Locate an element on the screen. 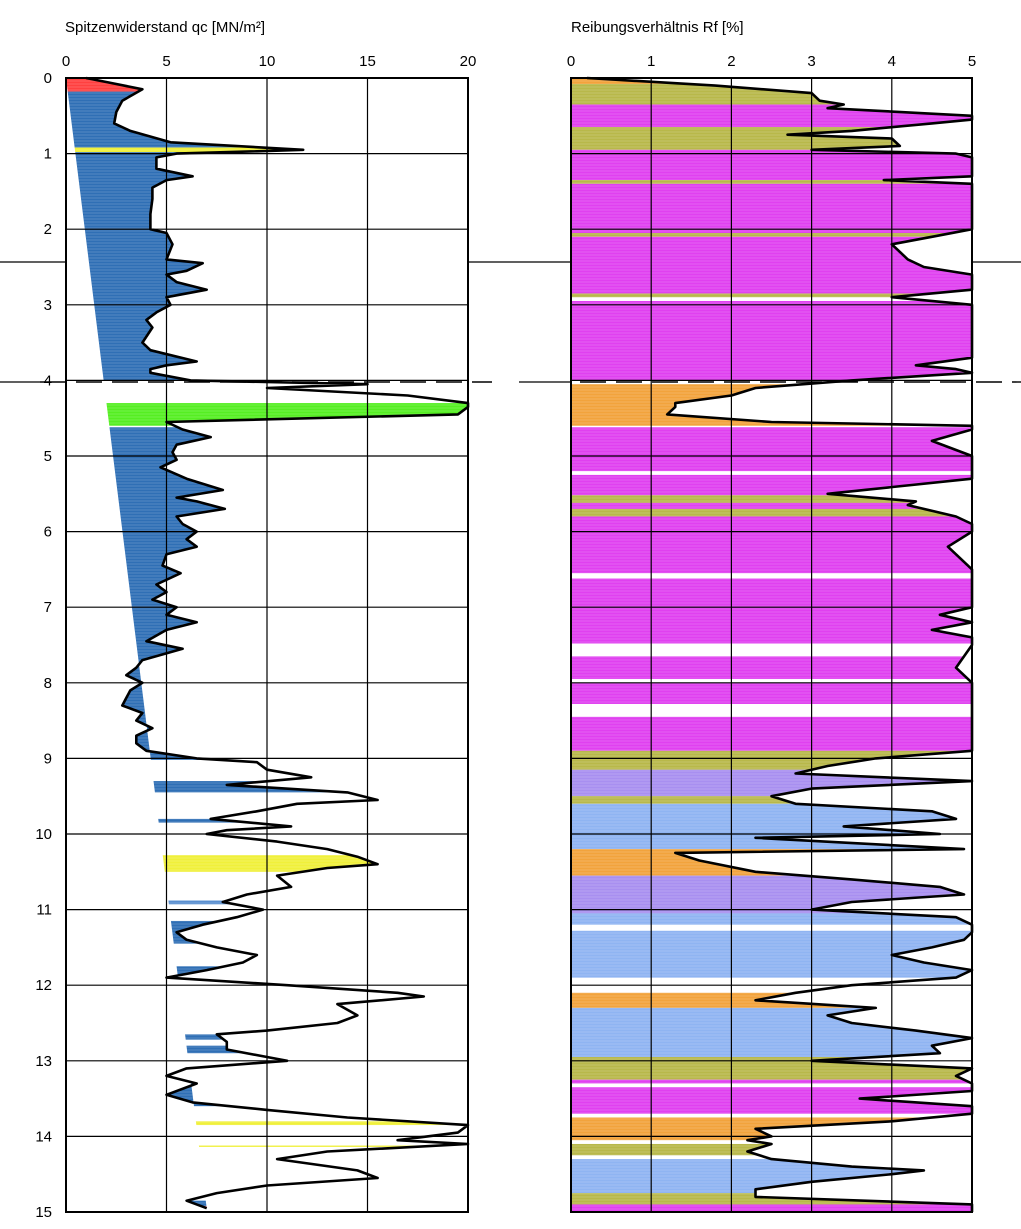 The width and height of the screenshot is (1021, 1229). depth-tick-label: 1 is located at coordinates (48, 154).